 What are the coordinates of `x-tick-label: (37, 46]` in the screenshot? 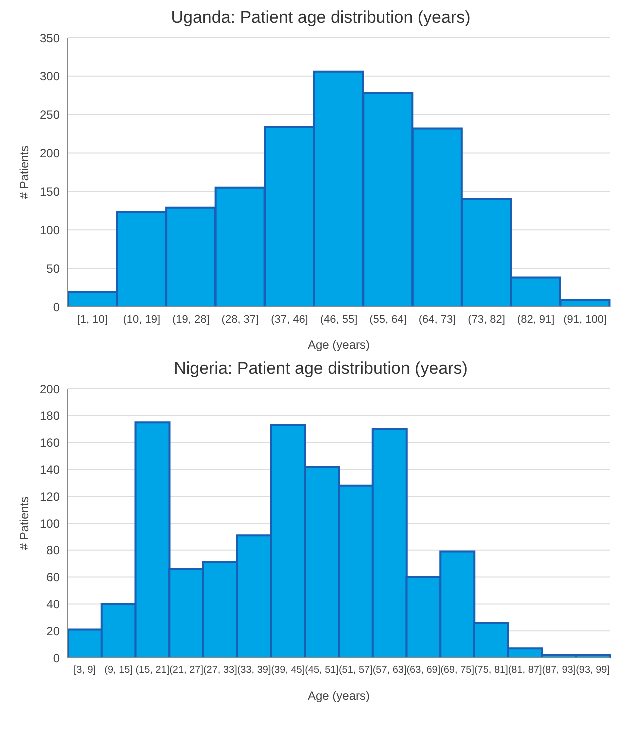 It's located at (289, 320).